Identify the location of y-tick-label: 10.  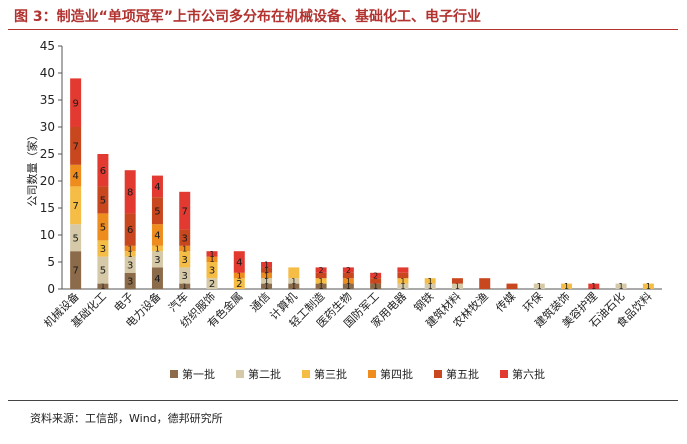
(47, 235).